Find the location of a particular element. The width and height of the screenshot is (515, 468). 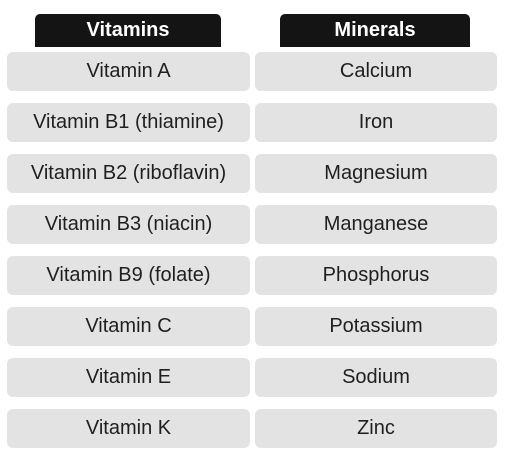

vitamin-cell: Vitamin B1 (thiamine) is located at coordinates (128, 122).